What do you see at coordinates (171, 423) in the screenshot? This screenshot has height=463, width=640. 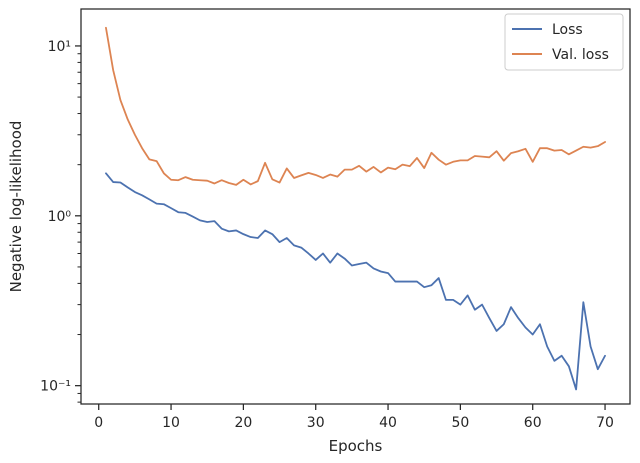 I see `x-tick-label: 10` at bounding box center [171, 423].